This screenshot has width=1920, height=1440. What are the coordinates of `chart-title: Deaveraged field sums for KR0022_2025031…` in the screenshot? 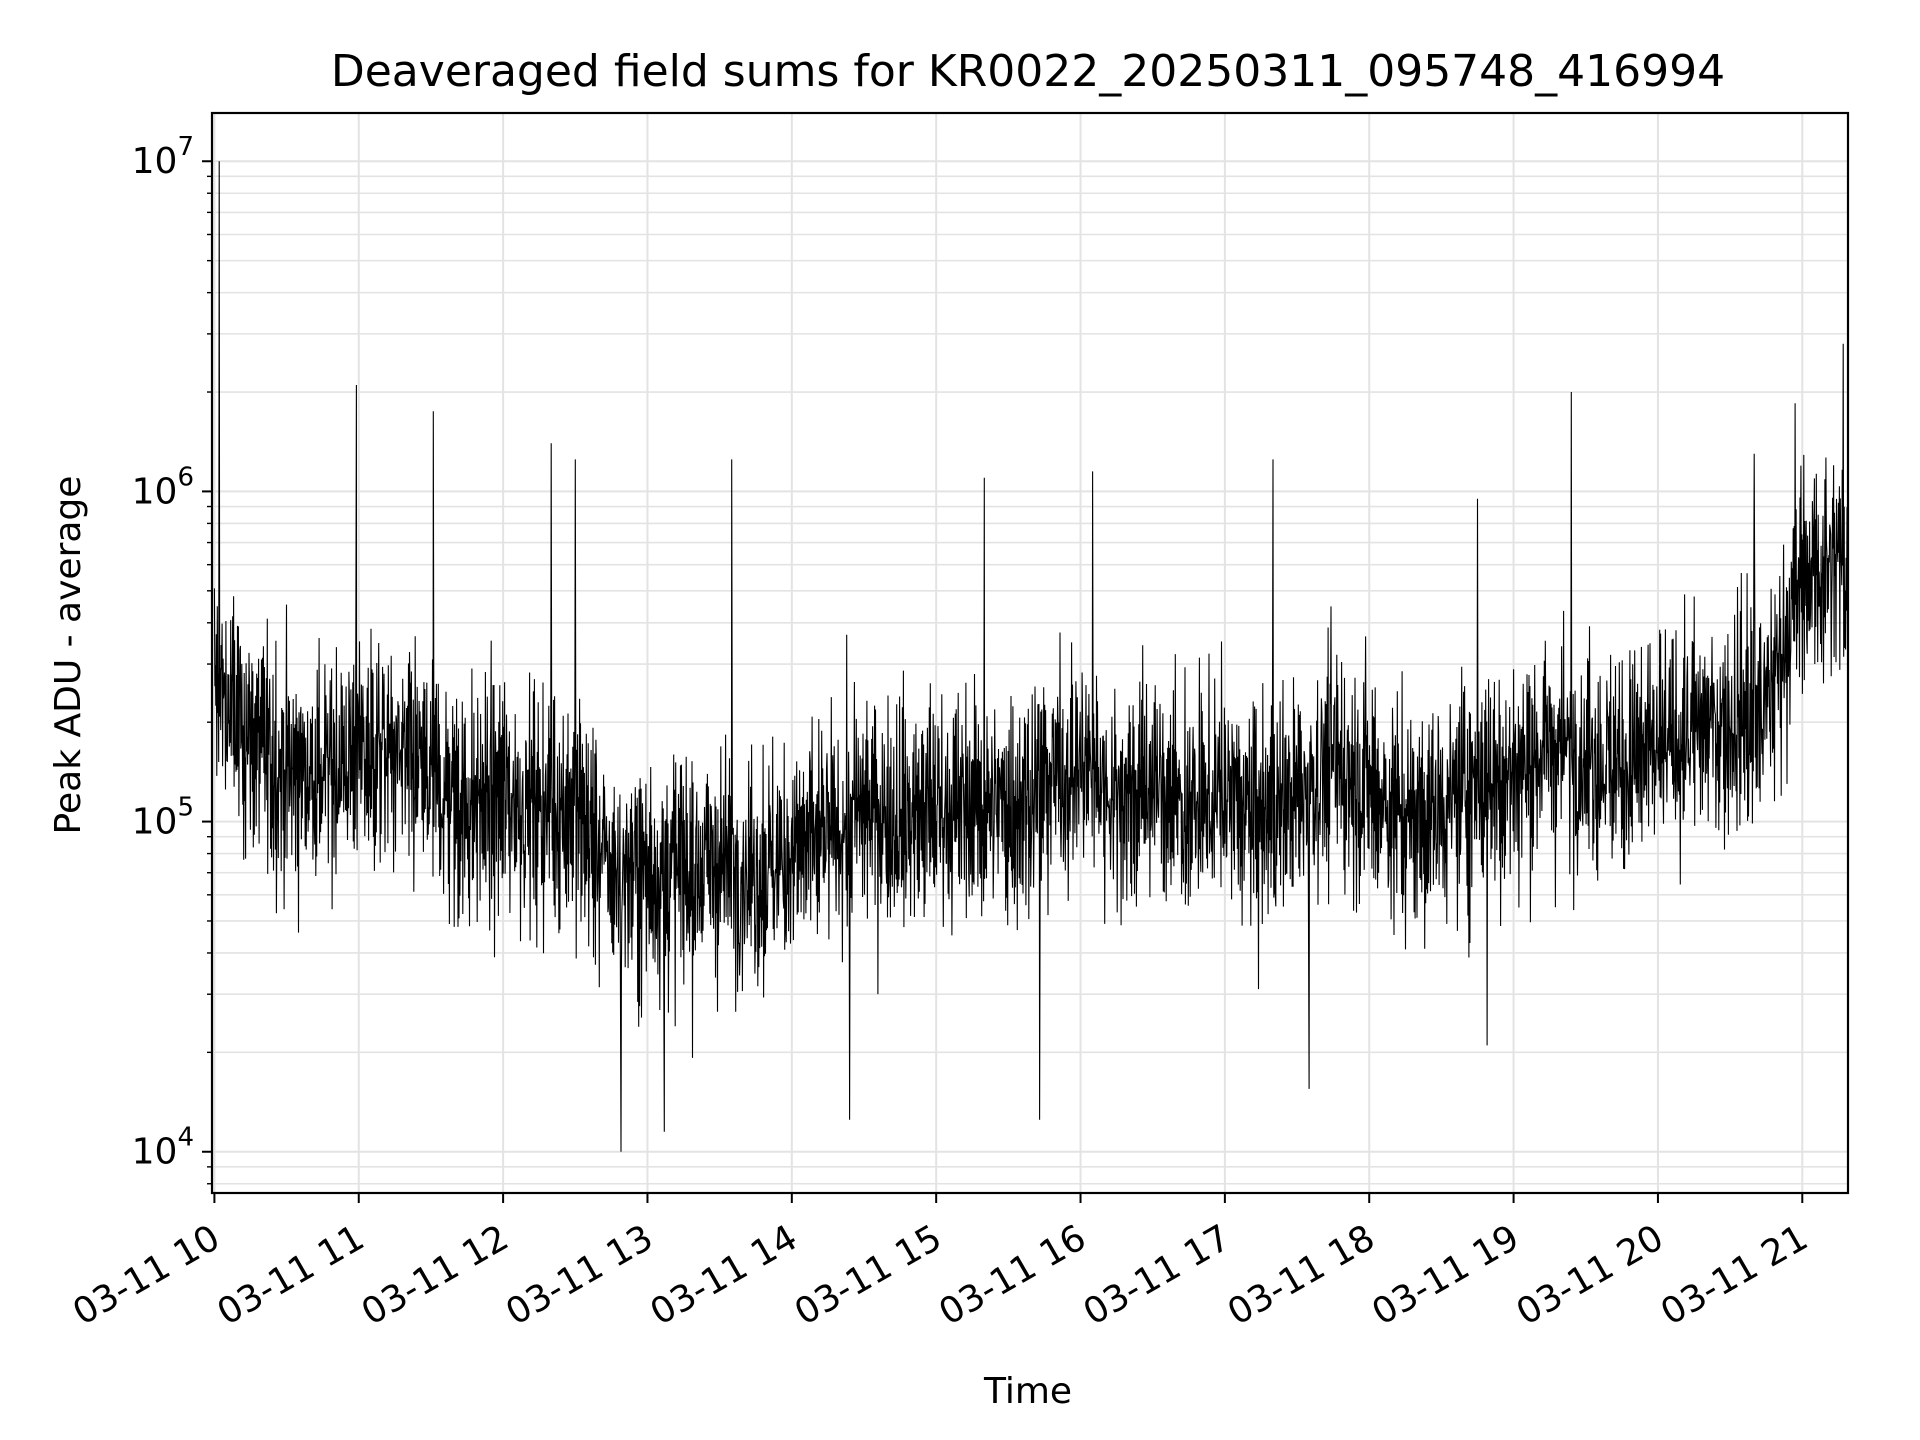 It's located at (1028, 71).